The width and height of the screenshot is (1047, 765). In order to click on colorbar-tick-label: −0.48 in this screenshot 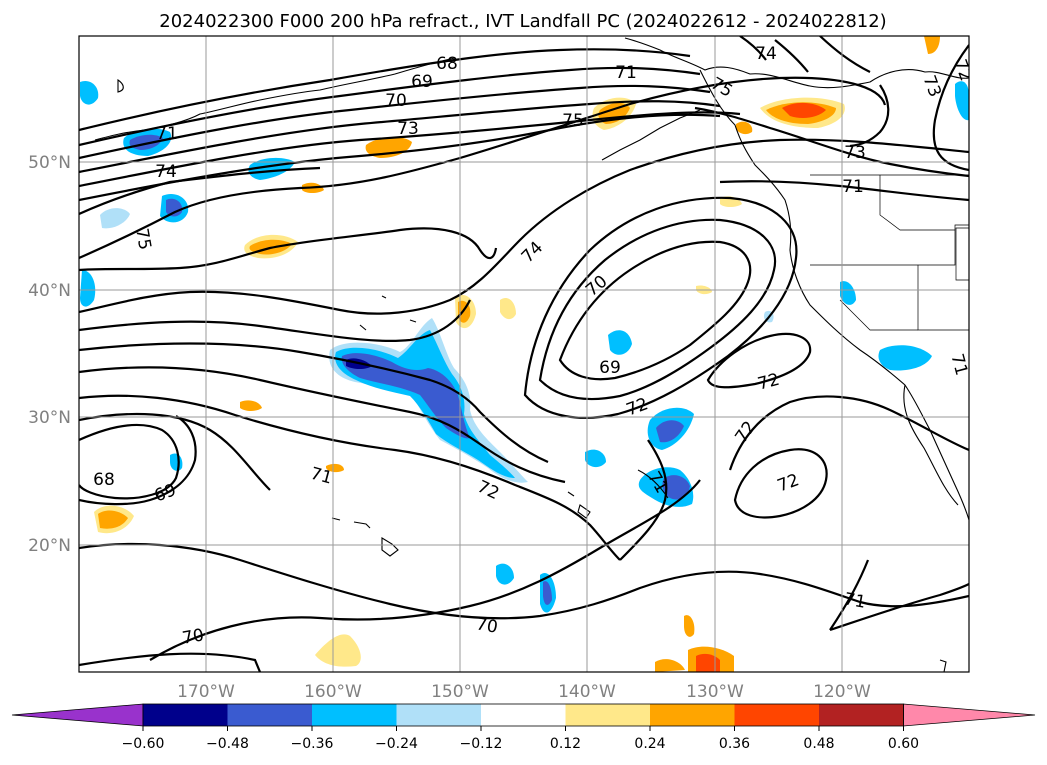, I will do `click(227, 744)`.